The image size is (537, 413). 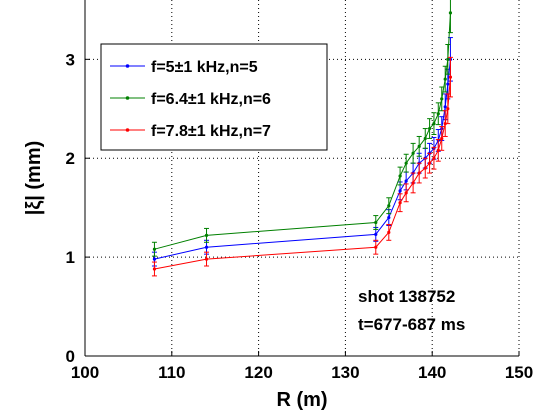 I want to click on x-tick-label: 120, so click(x=258, y=372).